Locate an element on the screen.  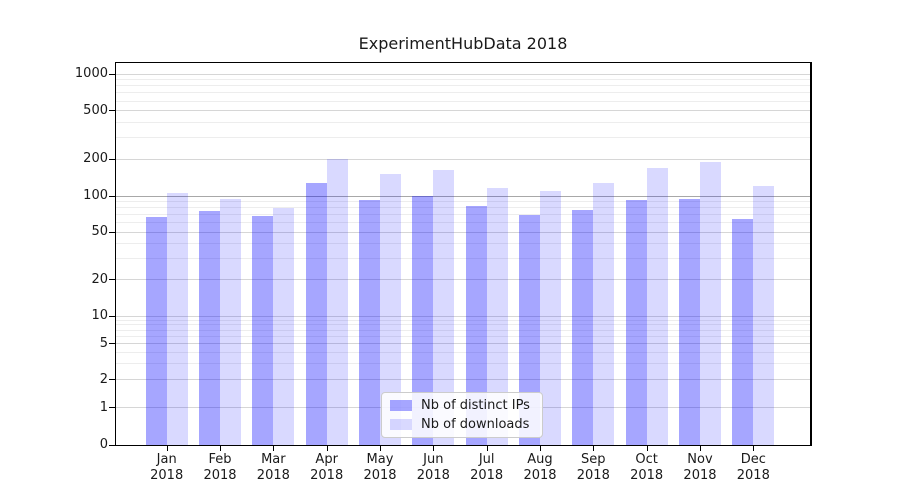
bar-downloads-jun is located at coordinates (444, 307).